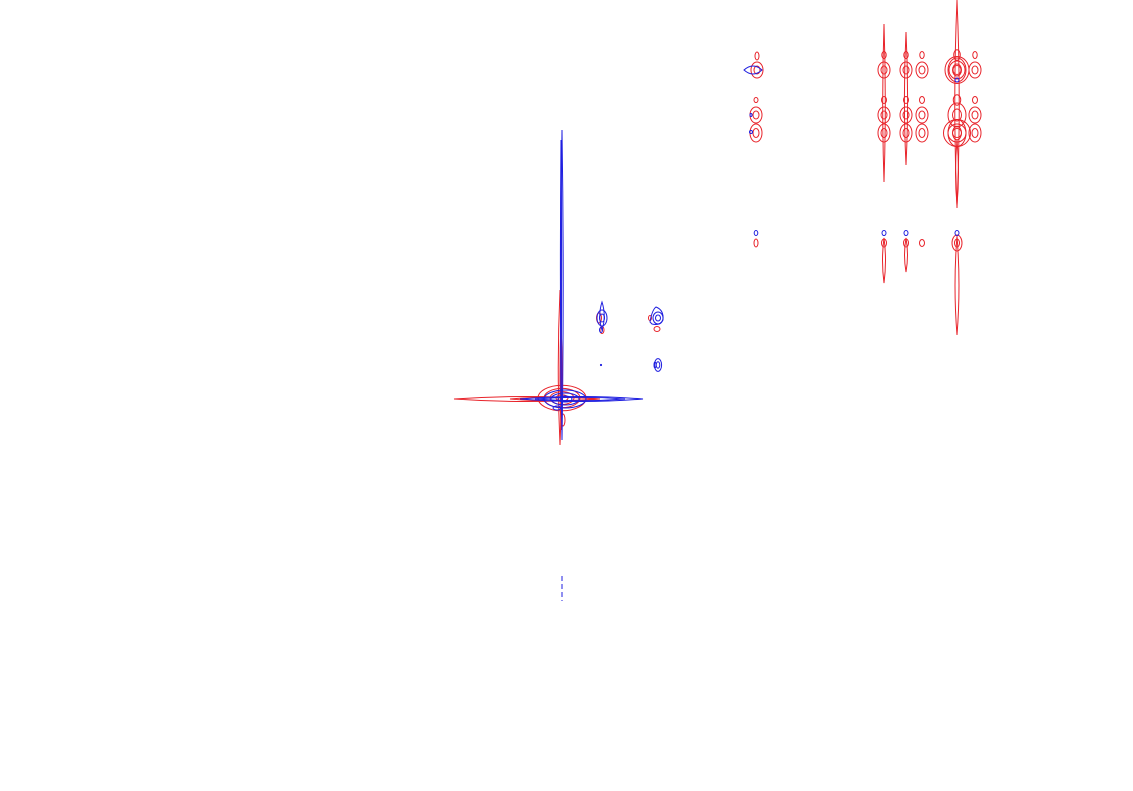 This screenshot has height=791, width=1133. What do you see at coordinates (557, 408) in the screenshot?
I see `center-sub-blue` at bounding box center [557, 408].